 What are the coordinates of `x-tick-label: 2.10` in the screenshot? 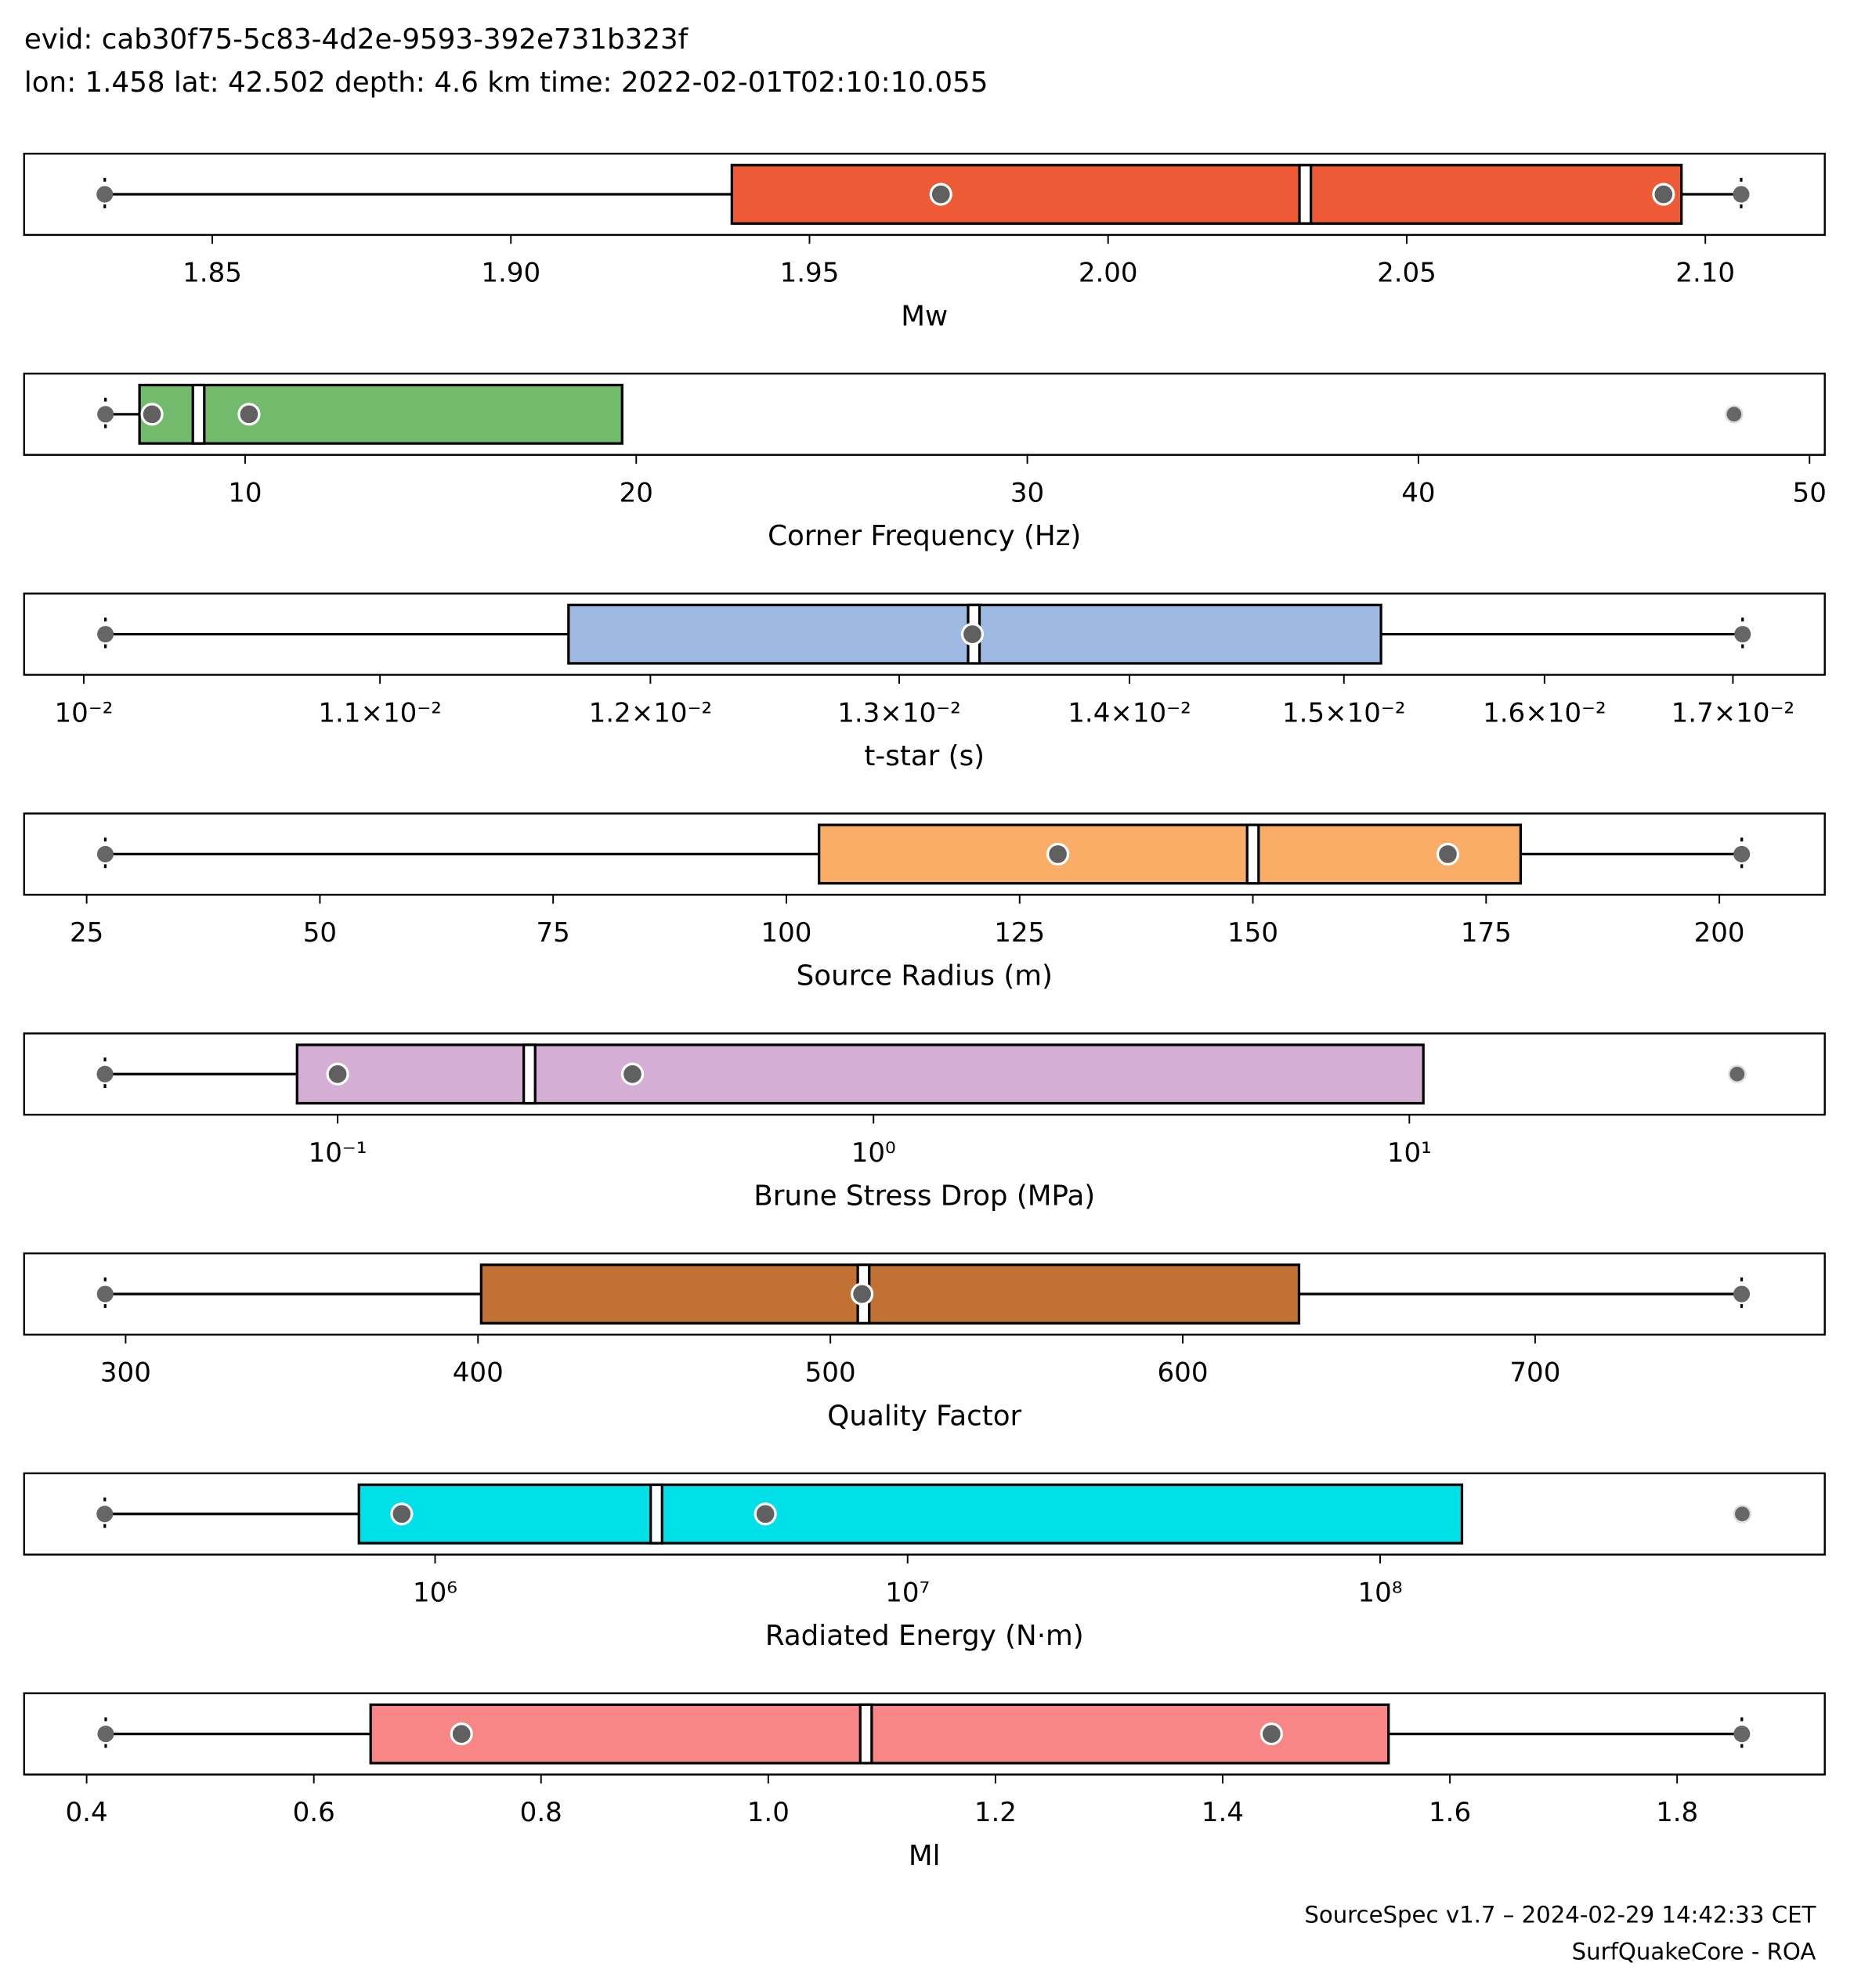 It's located at (1705, 273).